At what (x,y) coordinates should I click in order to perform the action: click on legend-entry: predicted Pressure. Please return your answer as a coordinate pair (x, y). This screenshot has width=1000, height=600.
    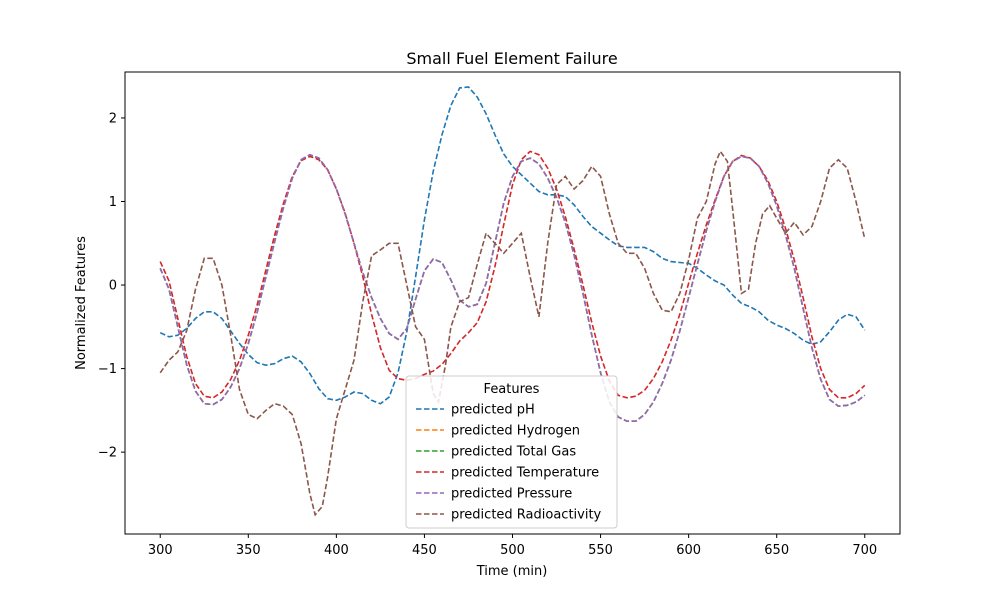
    Looking at the image, I should click on (511, 494).